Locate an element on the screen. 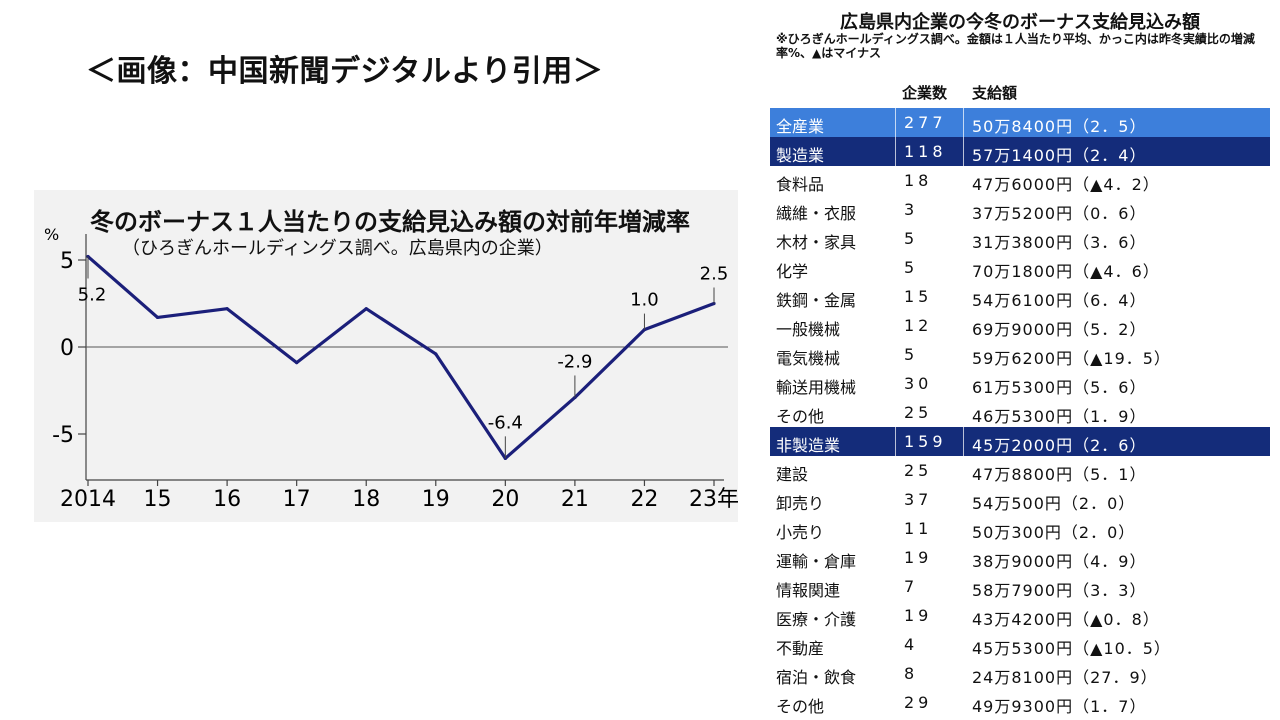 This screenshot has height=720, width=1280. table-row: 情報関連 7 58万7900円（3．3） is located at coordinates (1020, 586).